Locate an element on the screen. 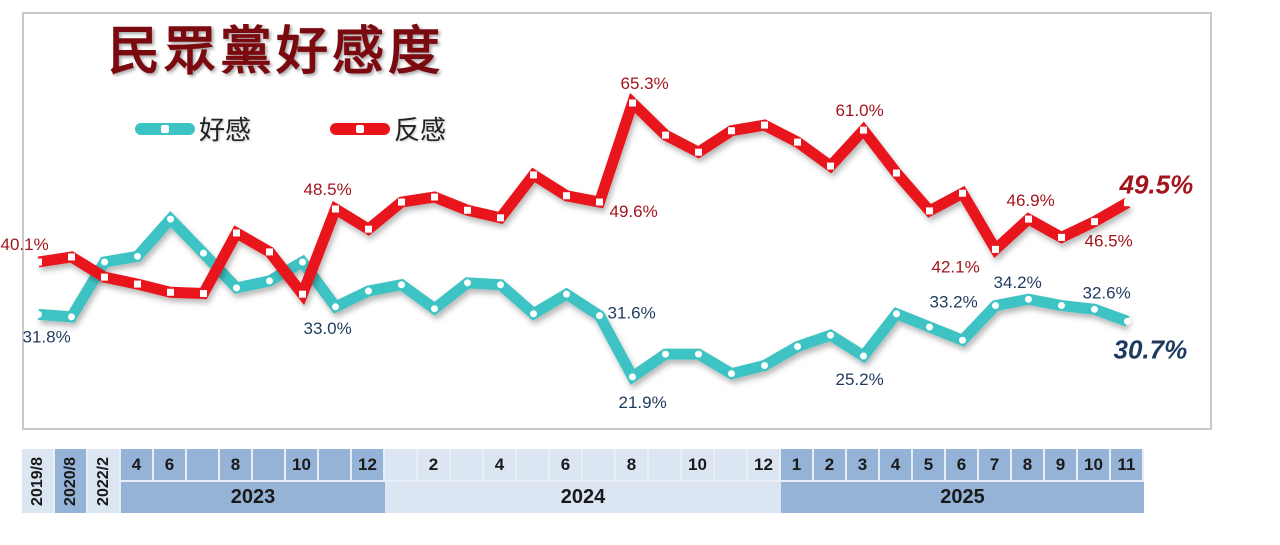 The height and width of the screenshot is (545, 1280). data-label: 34.2% is located at coordinates (1018, 282).